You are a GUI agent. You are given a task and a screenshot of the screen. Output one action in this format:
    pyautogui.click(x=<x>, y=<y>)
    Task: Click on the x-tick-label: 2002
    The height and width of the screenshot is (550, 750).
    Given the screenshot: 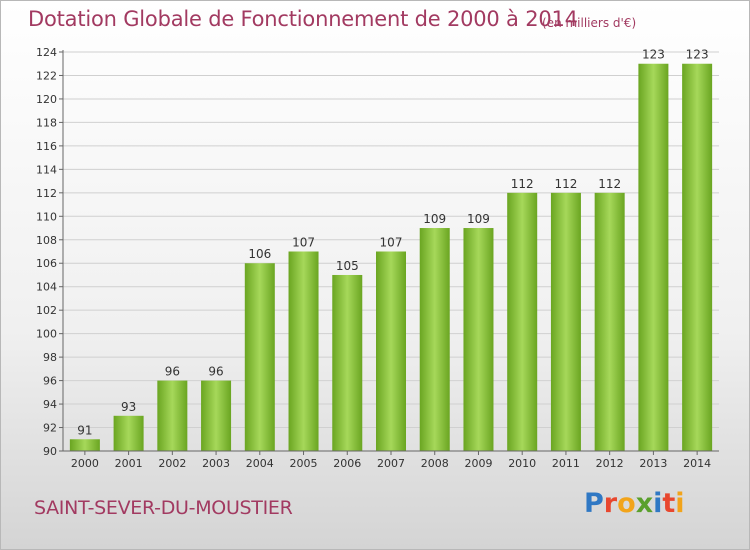 What is the action you would take?
    pyautogui.click(x=172, y=463)
    